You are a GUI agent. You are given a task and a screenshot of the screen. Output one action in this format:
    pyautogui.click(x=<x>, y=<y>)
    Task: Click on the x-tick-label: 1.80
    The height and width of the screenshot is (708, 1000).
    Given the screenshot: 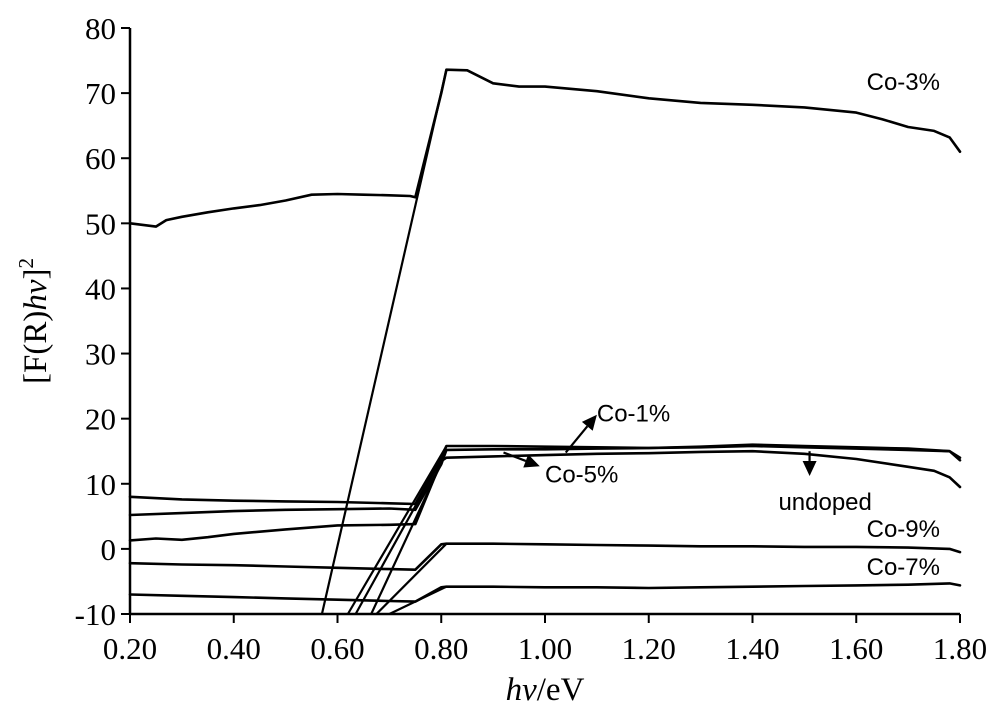 What is the action you would take?
    pyautogui.click(x=960, y=648)
    